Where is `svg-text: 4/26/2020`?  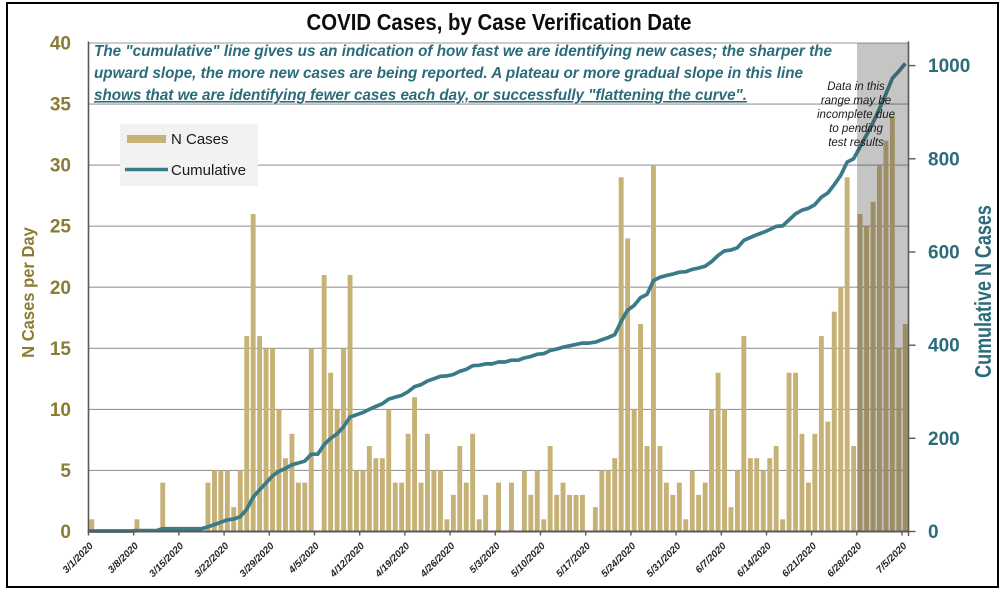
svg-text: 4/26/2020 is located at coordinates (438, 560).